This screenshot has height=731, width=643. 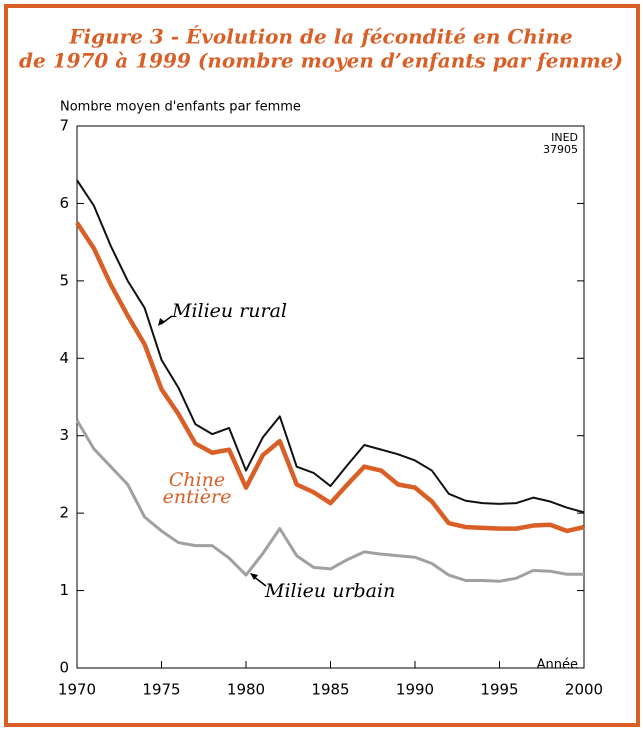 I want to click on x-axis-label: Année, so click(x=557, y=665).